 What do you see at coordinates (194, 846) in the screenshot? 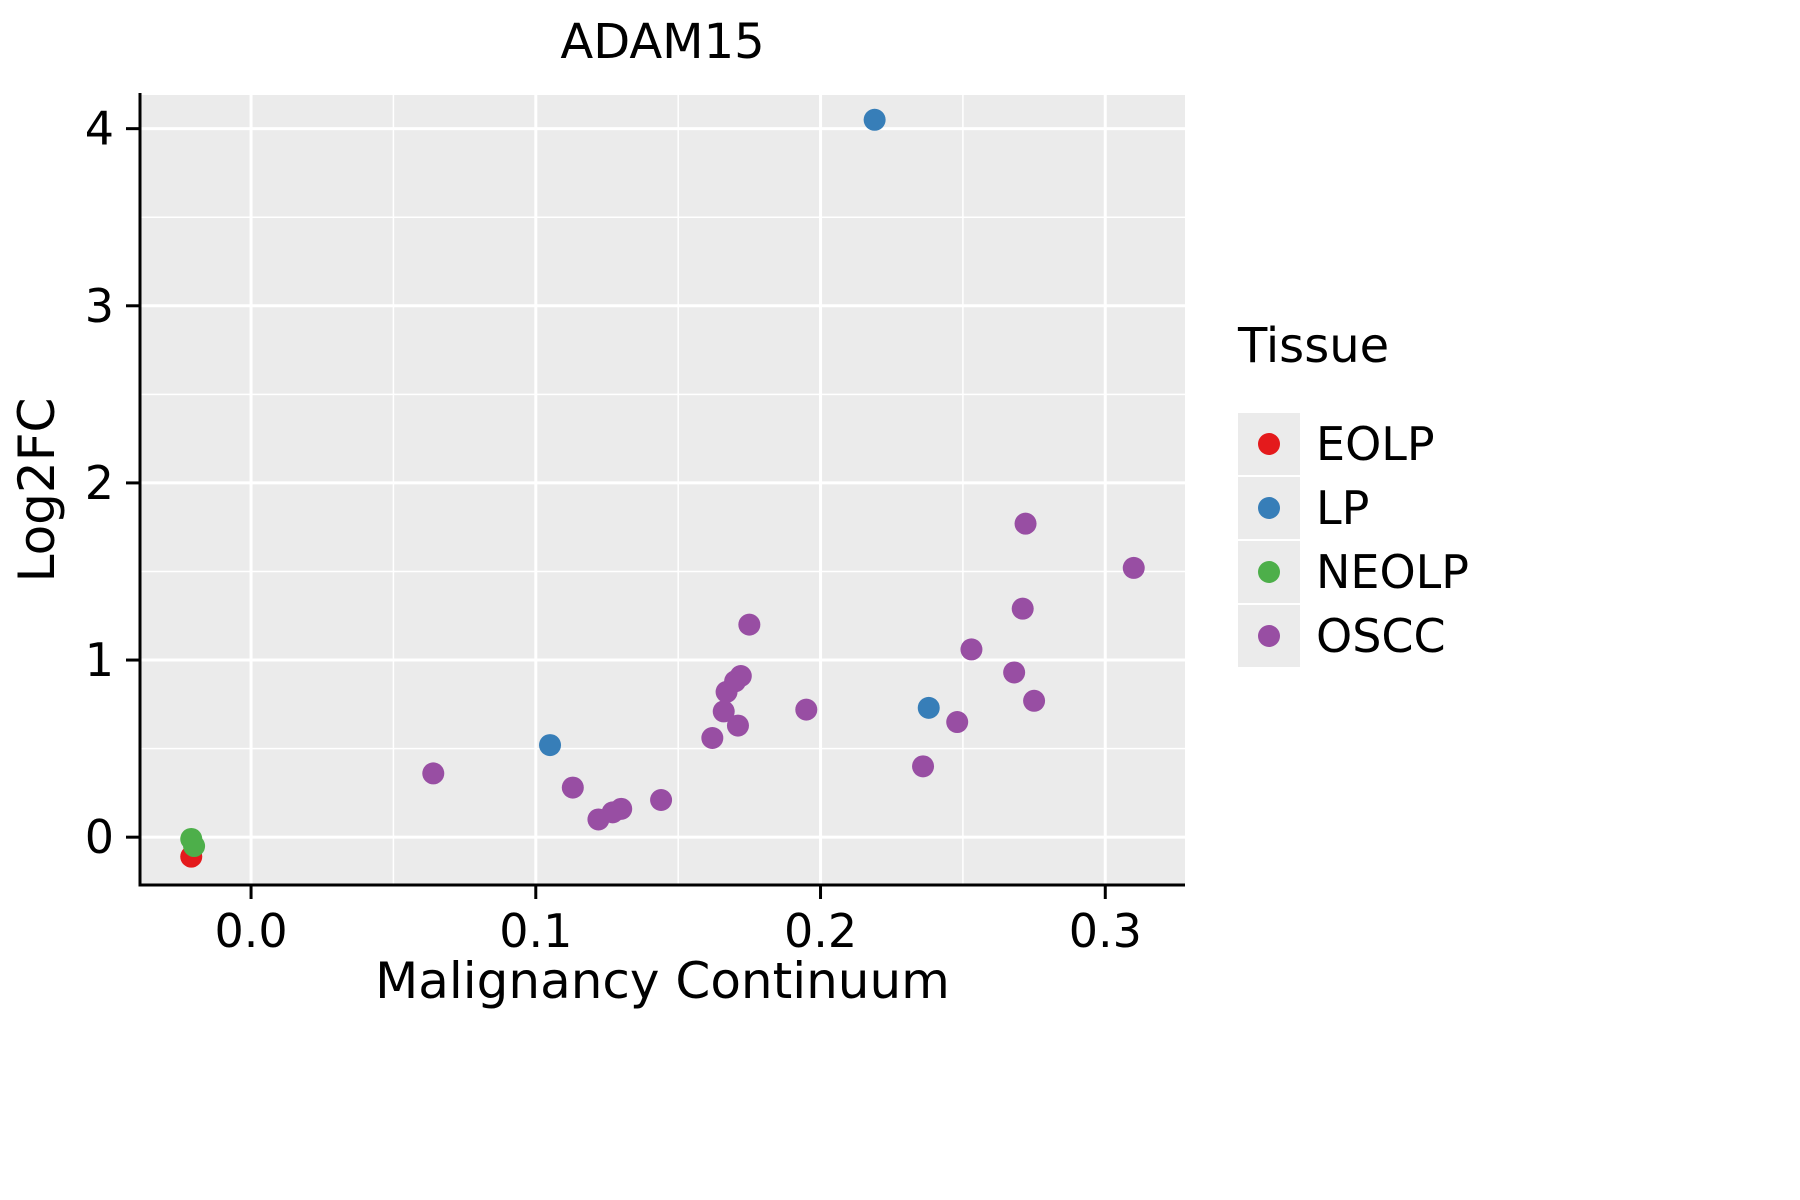
I see `data-point-neolp` at bounding box center [194, 846].